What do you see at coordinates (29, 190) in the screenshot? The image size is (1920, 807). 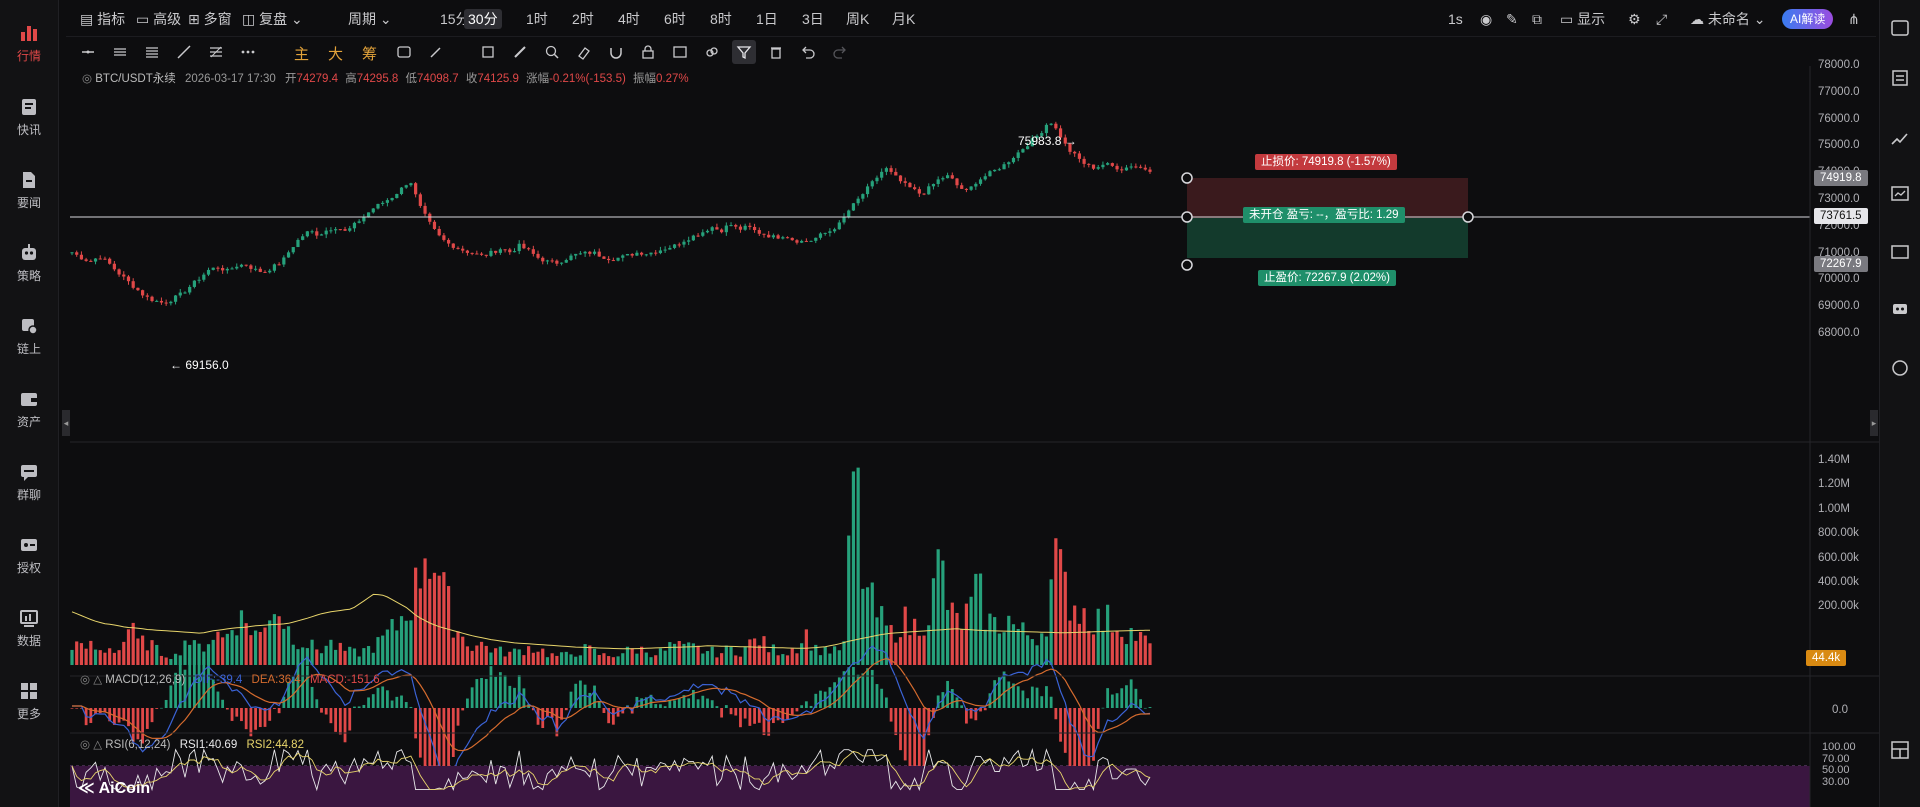 I see `nav-item-news: 要闻` at bounding box center [29, 190].